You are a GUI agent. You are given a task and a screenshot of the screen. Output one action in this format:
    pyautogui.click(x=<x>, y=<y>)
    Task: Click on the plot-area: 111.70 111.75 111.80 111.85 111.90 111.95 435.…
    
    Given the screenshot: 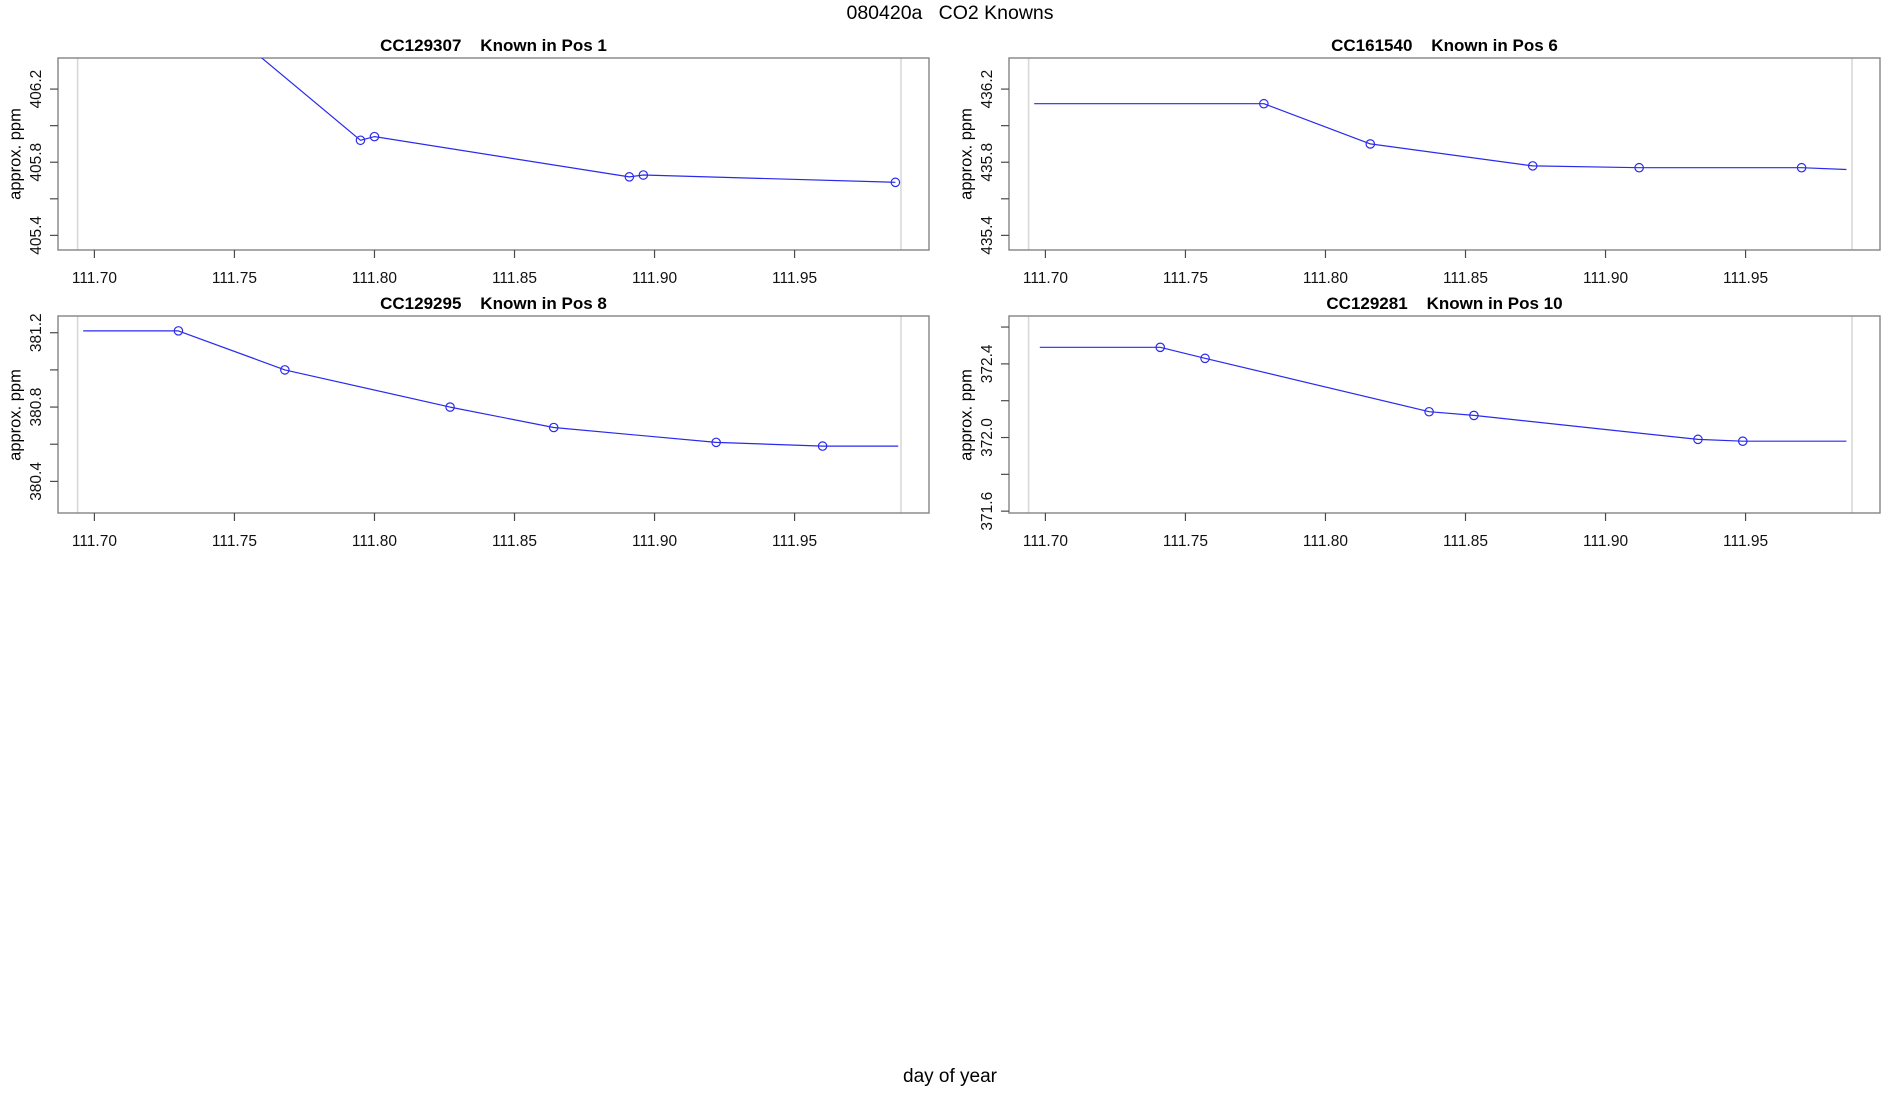 What is the action you would take?
    pyautogui.click(x=1430, y=172)
    